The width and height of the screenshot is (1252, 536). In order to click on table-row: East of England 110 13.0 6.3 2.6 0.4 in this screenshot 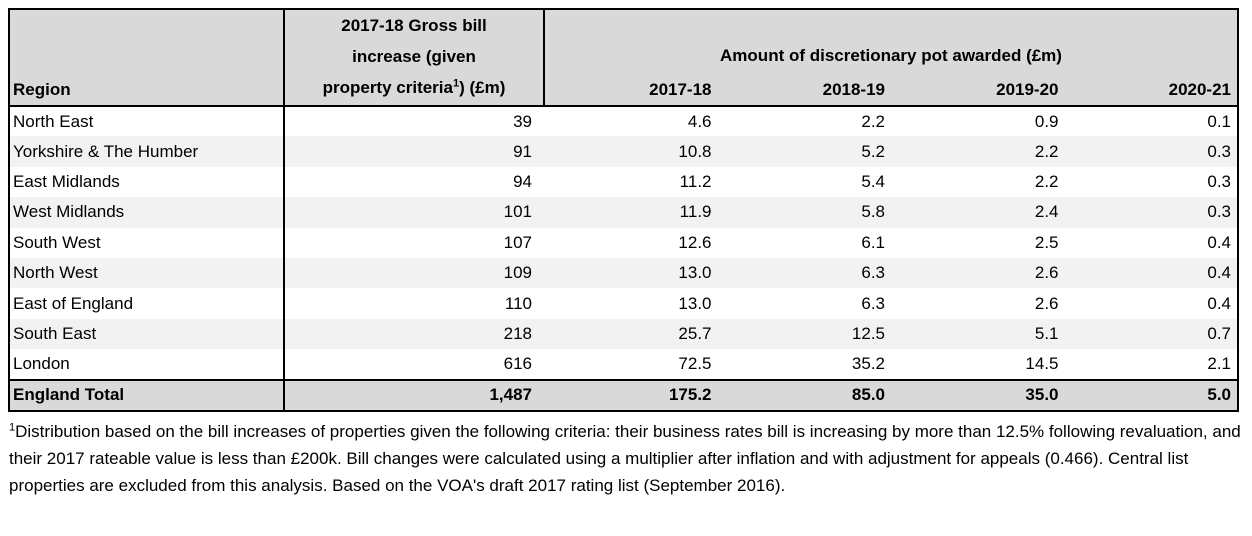, I will do `click(623, 303)`.